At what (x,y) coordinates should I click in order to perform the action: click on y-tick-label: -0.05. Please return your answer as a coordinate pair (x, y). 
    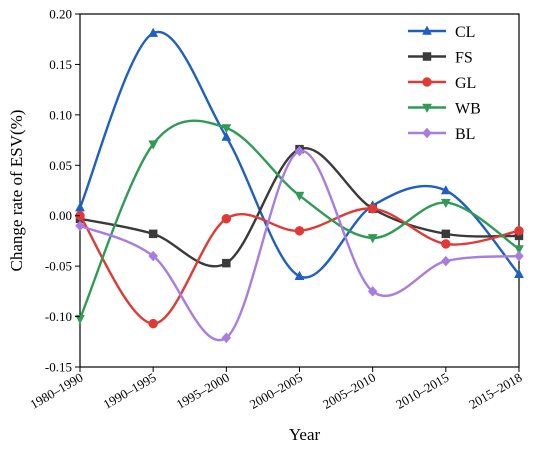
    Looking at the image, I should click on (58, 266).